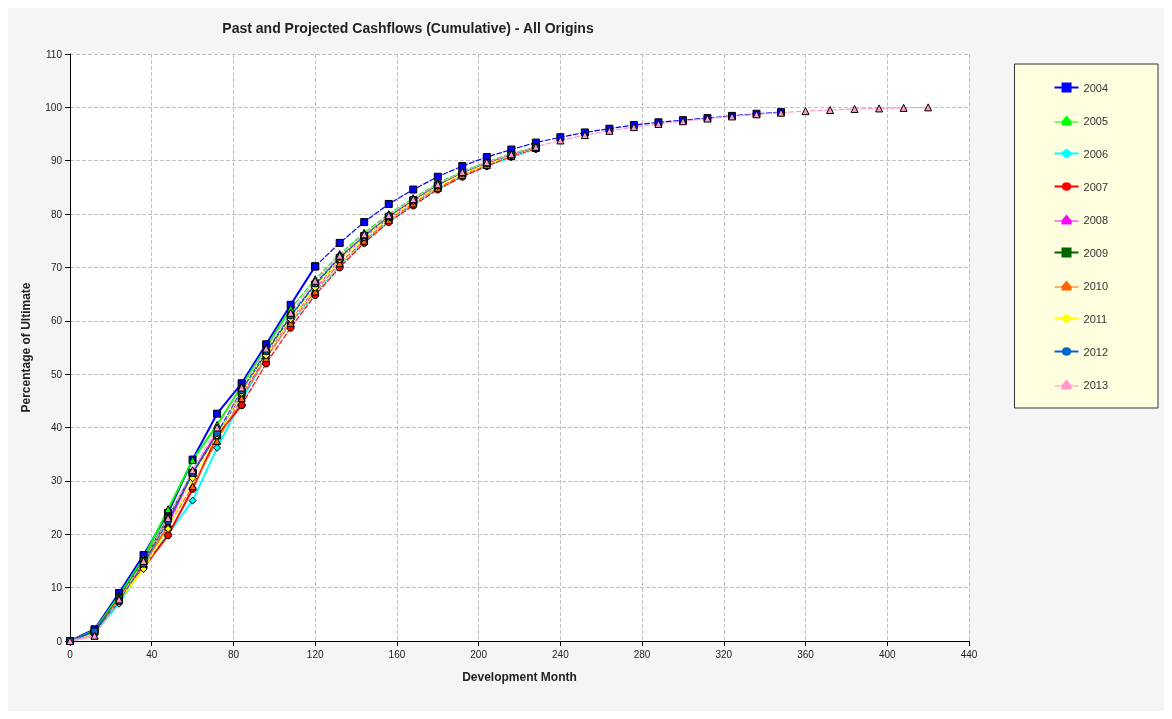 Image resolution: width=1172 pixels, height=719 pixels. Describe the element at coordinates (233, 654) in the screenshot. I see `x-tick-label: 80` at that location.